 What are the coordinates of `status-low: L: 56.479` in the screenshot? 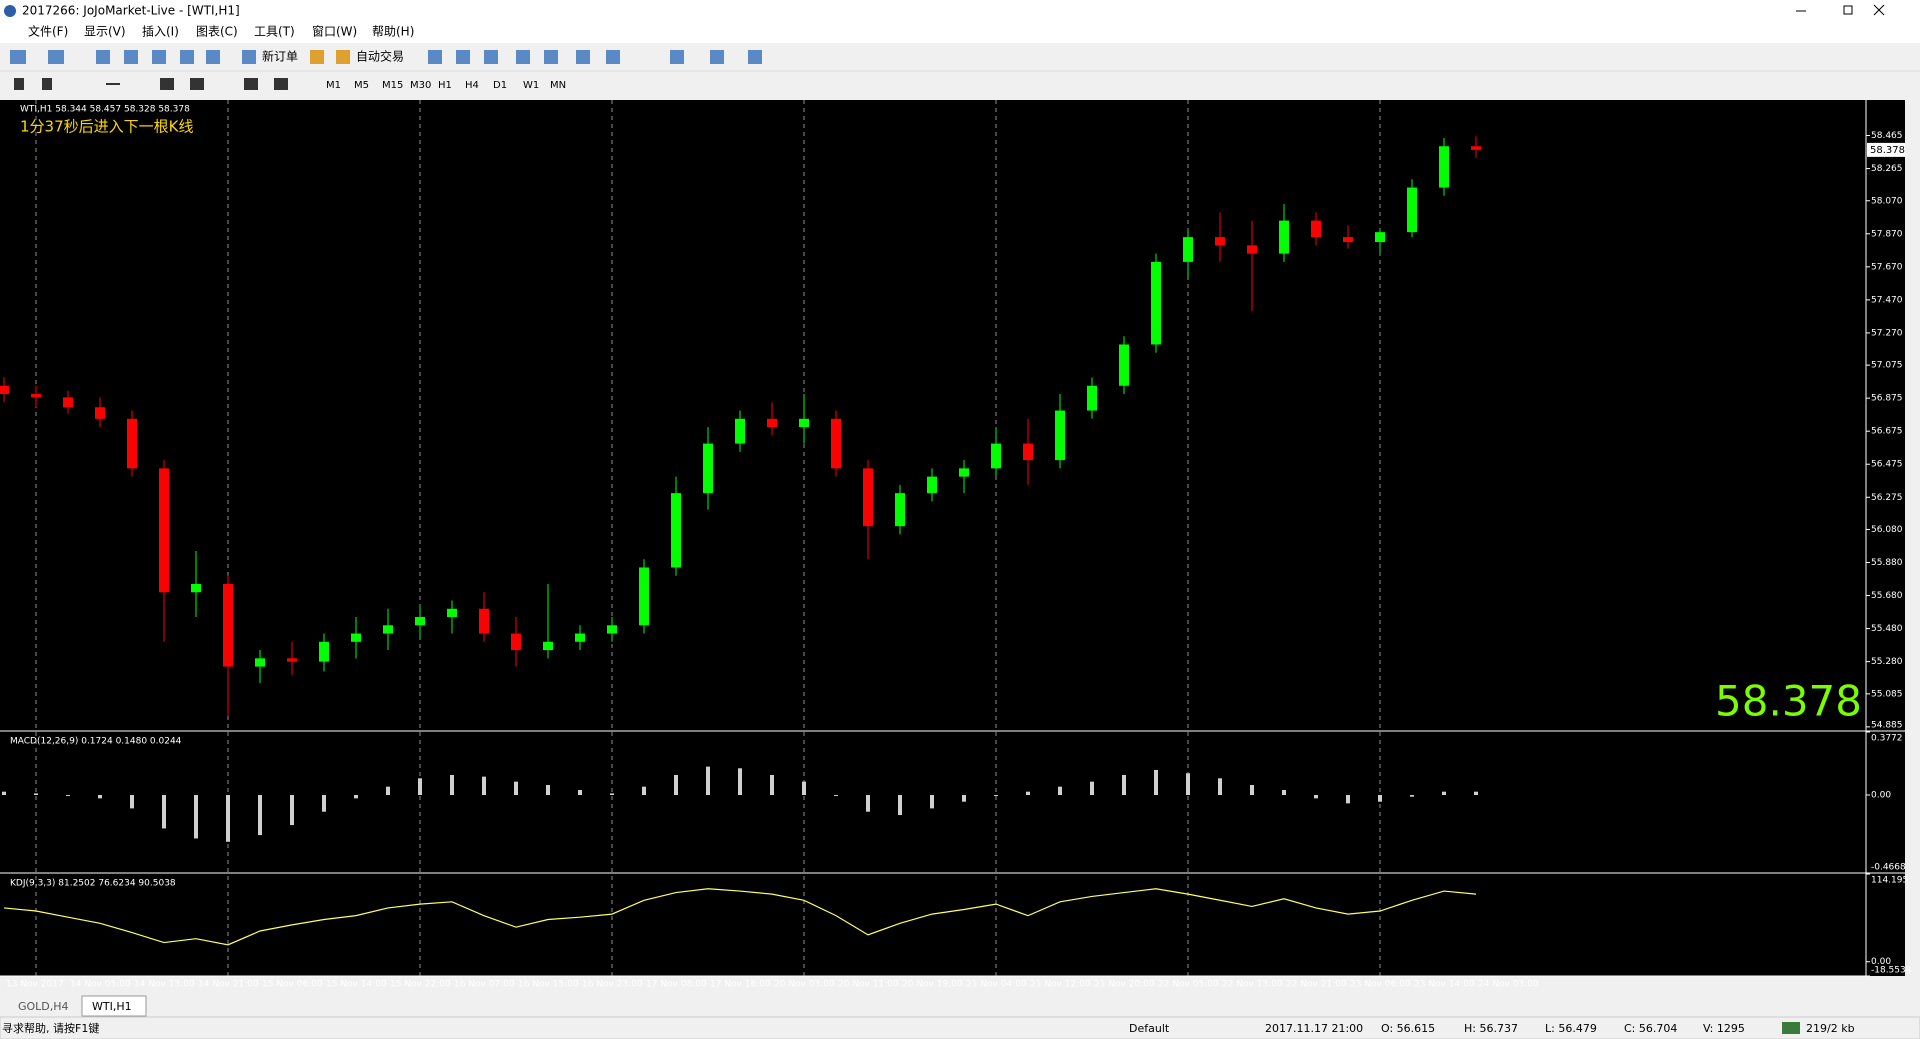 It's located at (1571, 1028).